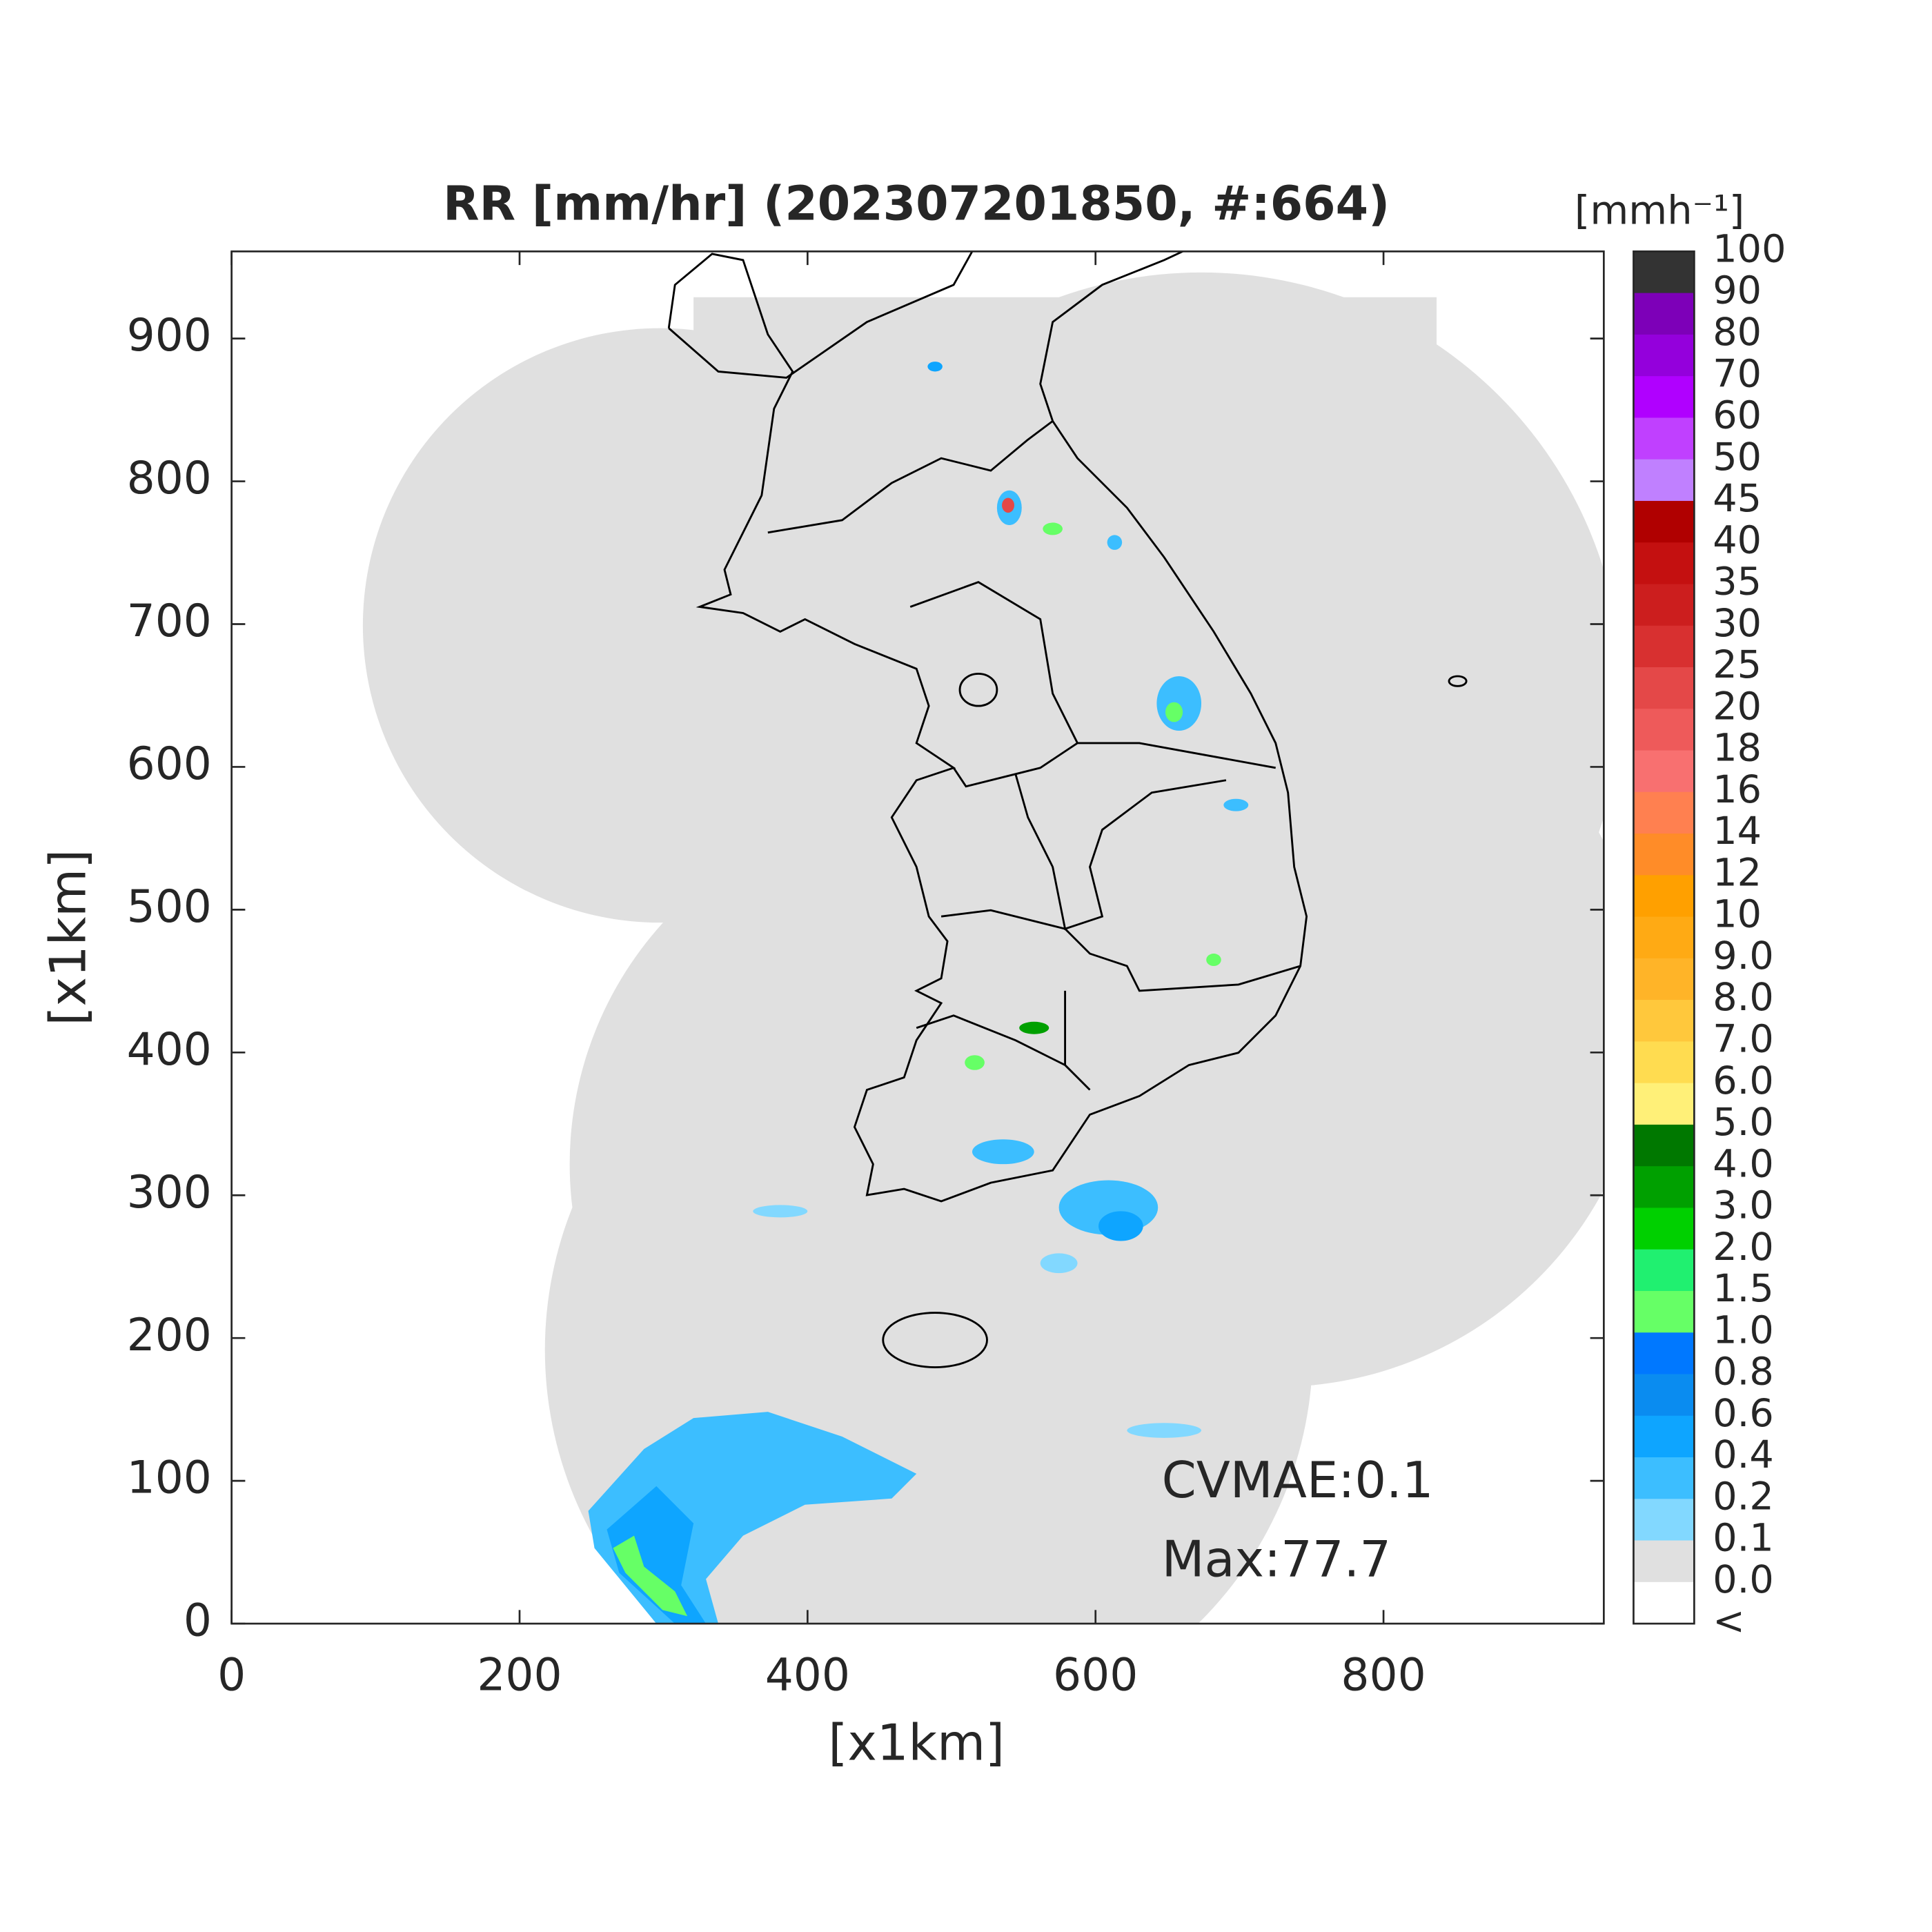 The width and height of the screenshot is (1932, 1932). What do you see at coordinates (1737, 914) in the screenshot?
I see `colorbar-label: 10` at bounding box center [1737, 914].